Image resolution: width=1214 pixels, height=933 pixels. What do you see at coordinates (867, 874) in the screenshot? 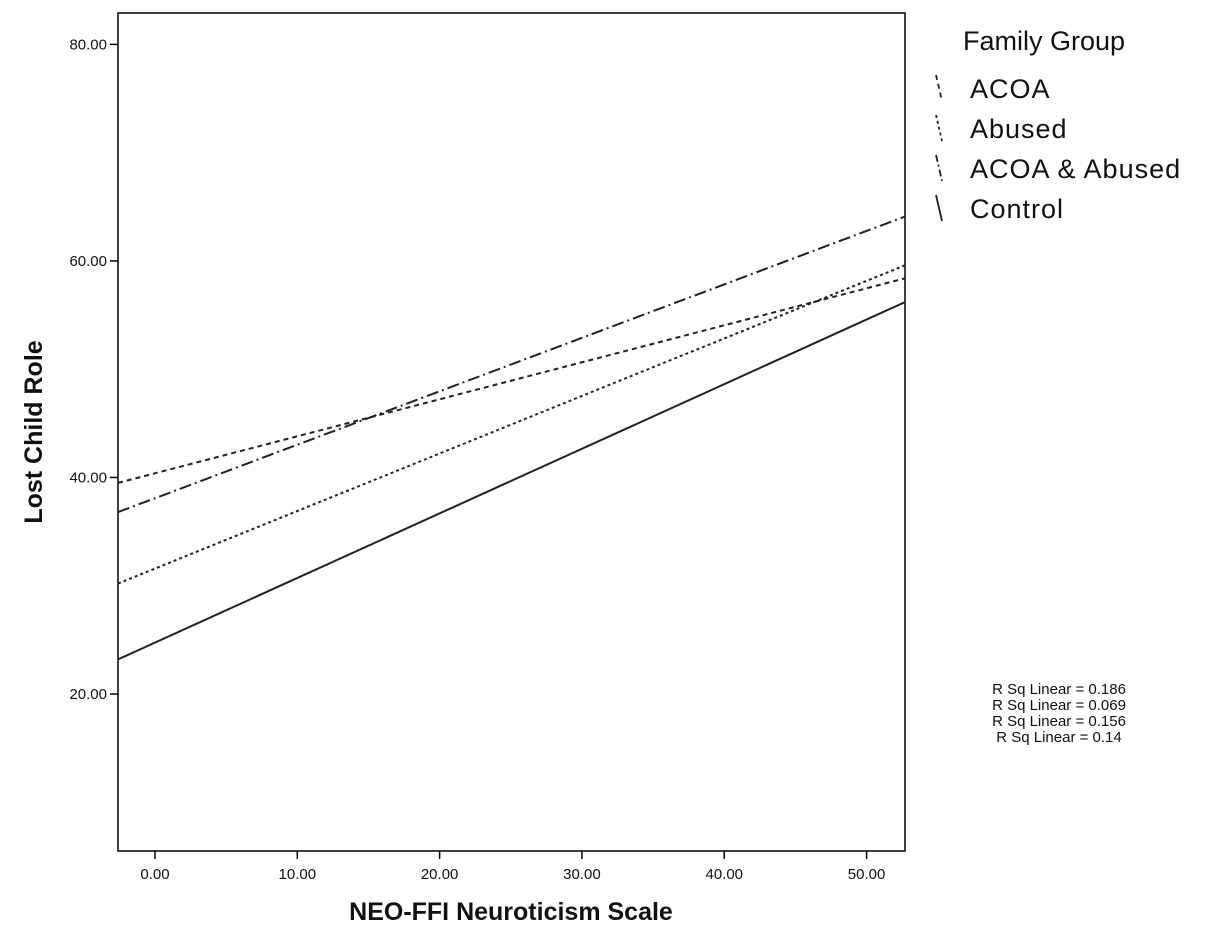
I see `x-tick-label: 50.00` at bounding box center [867, 874].